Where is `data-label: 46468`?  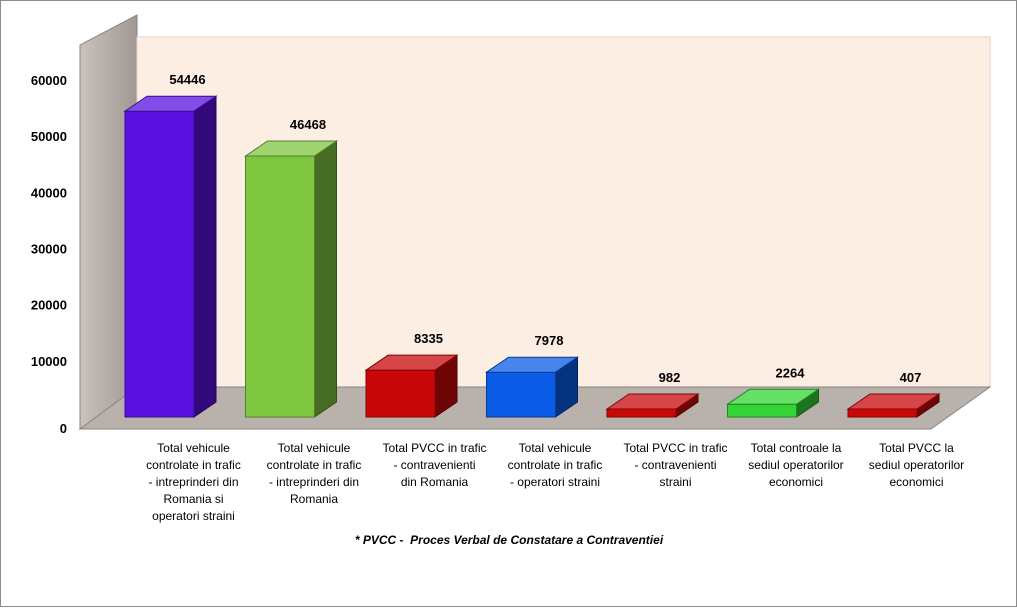
data-label: 46468 is located at coordinates (308, 124).